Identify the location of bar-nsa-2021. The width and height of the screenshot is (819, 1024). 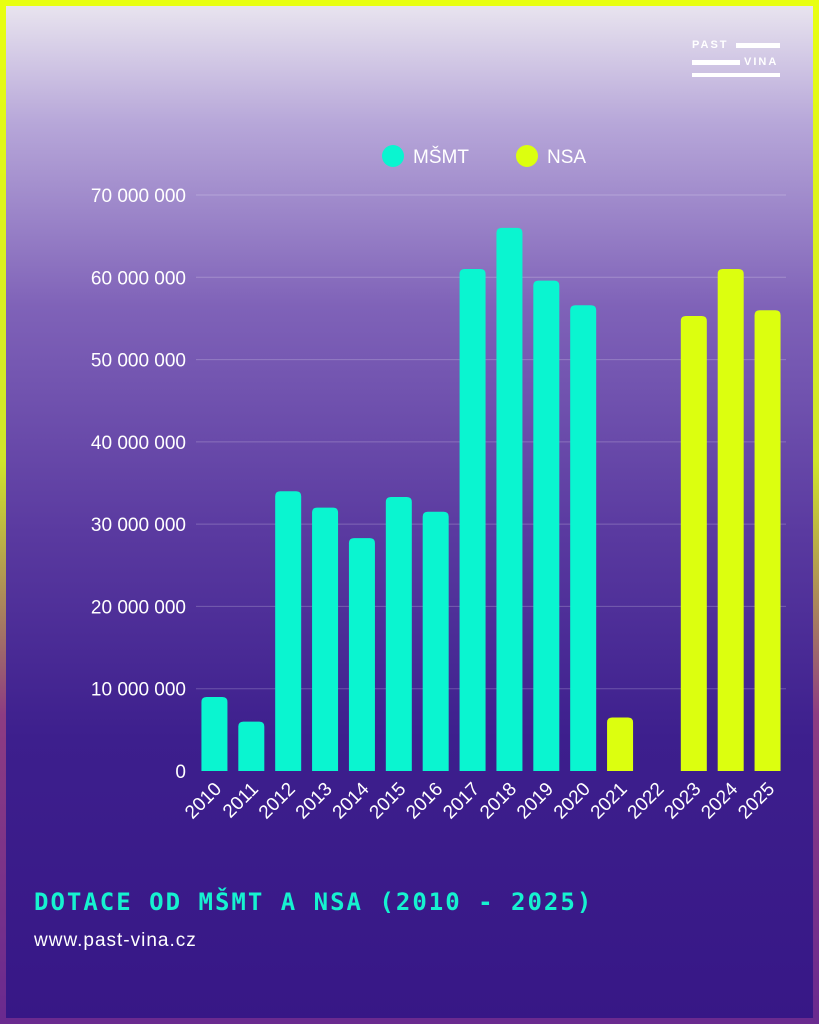
(620, 744).